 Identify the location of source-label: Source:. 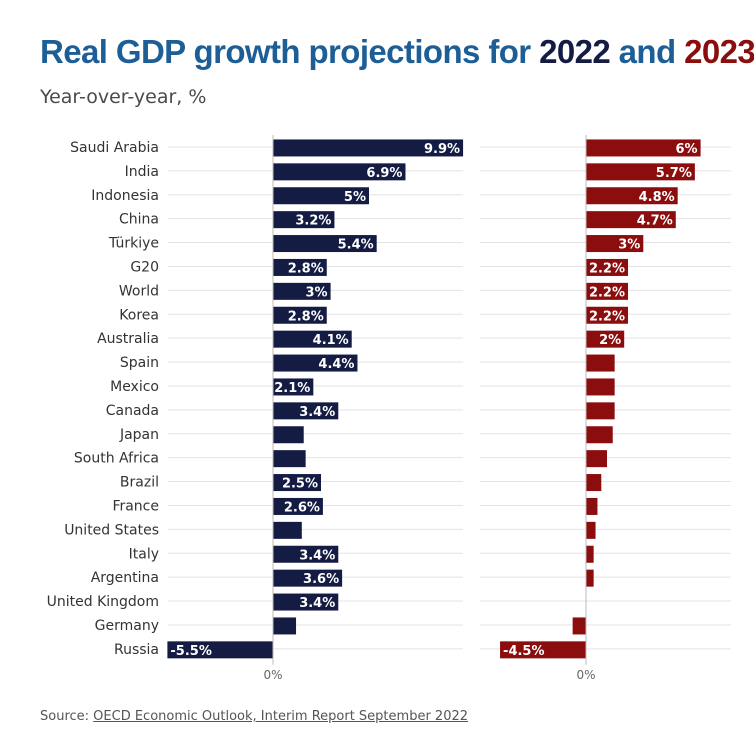
(67, 716).